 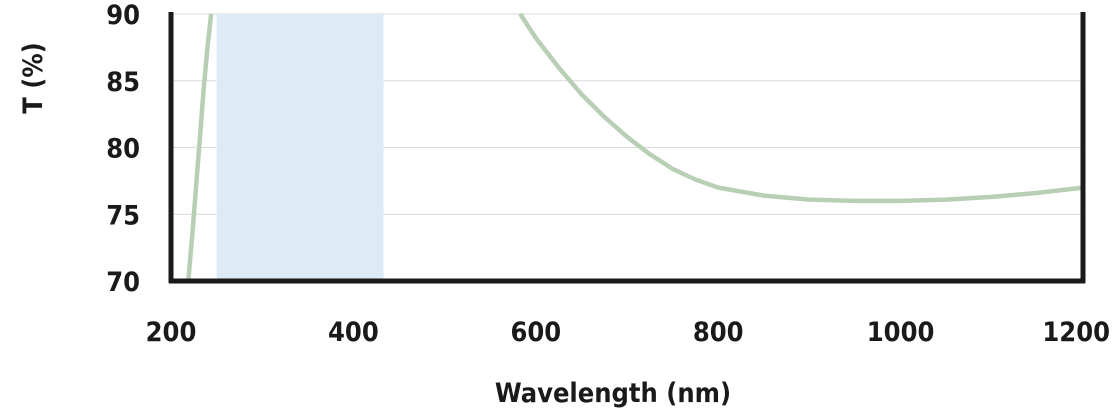 What do you see at coordinates (628, 332) in the screenshot?
I see `x-tick-labels: 200 400 600 800 1000 1200` at bounding box center [628, 332].